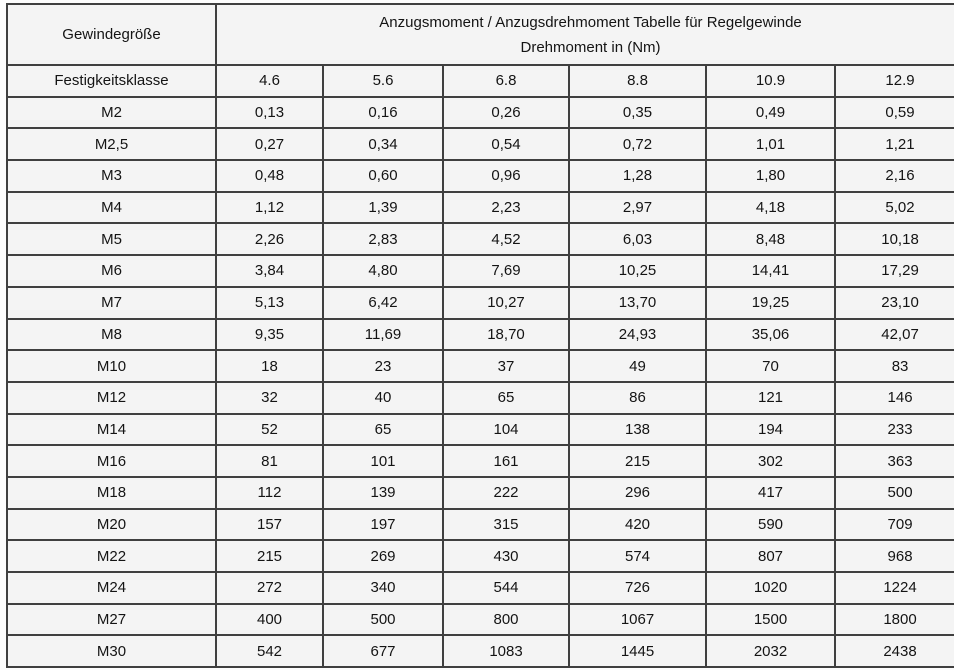 This screenshot has height=670, width=954. I want to click on torque-value-cell: 4,80, so click(383, 271).